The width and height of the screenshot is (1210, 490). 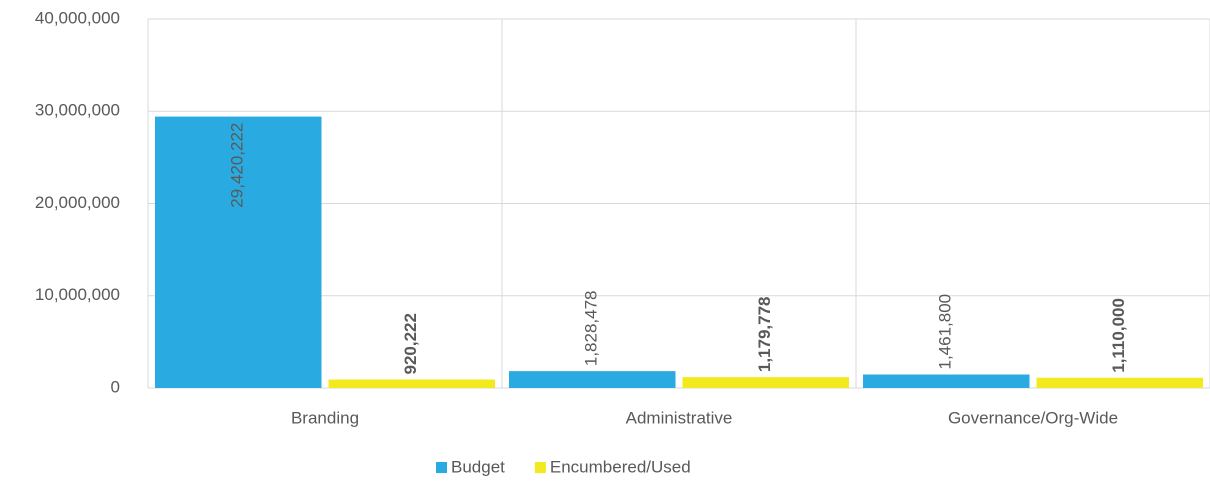 What do you see at coordinates (1118, 335) in the screenshot?
I see `data-label: 1,110,000` at bounding box center [1118, 335].